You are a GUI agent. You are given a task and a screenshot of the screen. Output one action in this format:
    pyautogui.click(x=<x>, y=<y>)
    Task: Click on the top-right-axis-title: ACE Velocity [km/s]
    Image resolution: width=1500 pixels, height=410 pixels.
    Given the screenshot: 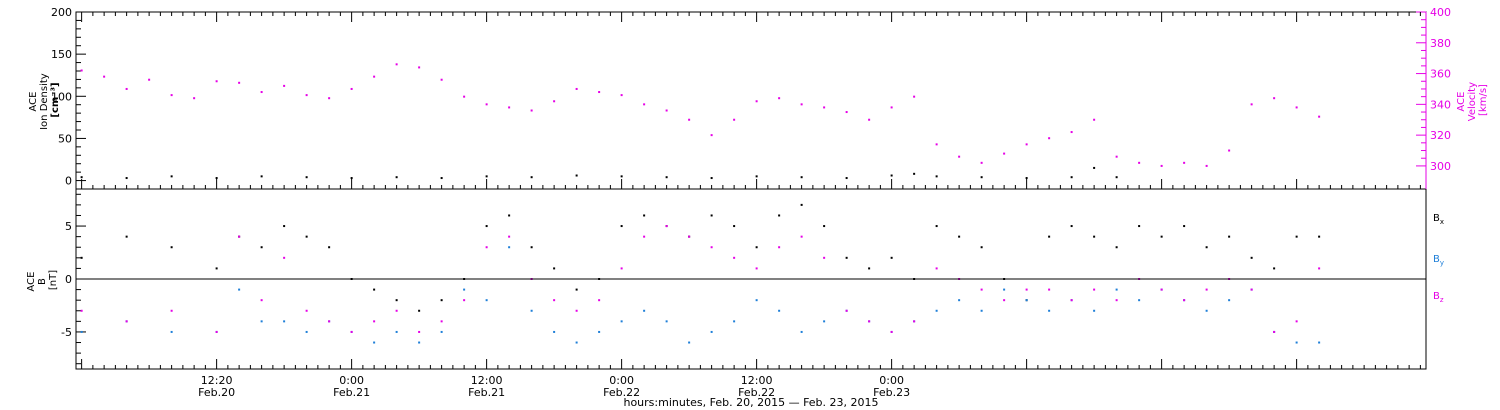 What is the action you would take?
    pyautogui.click(x=1472, y=100)
    